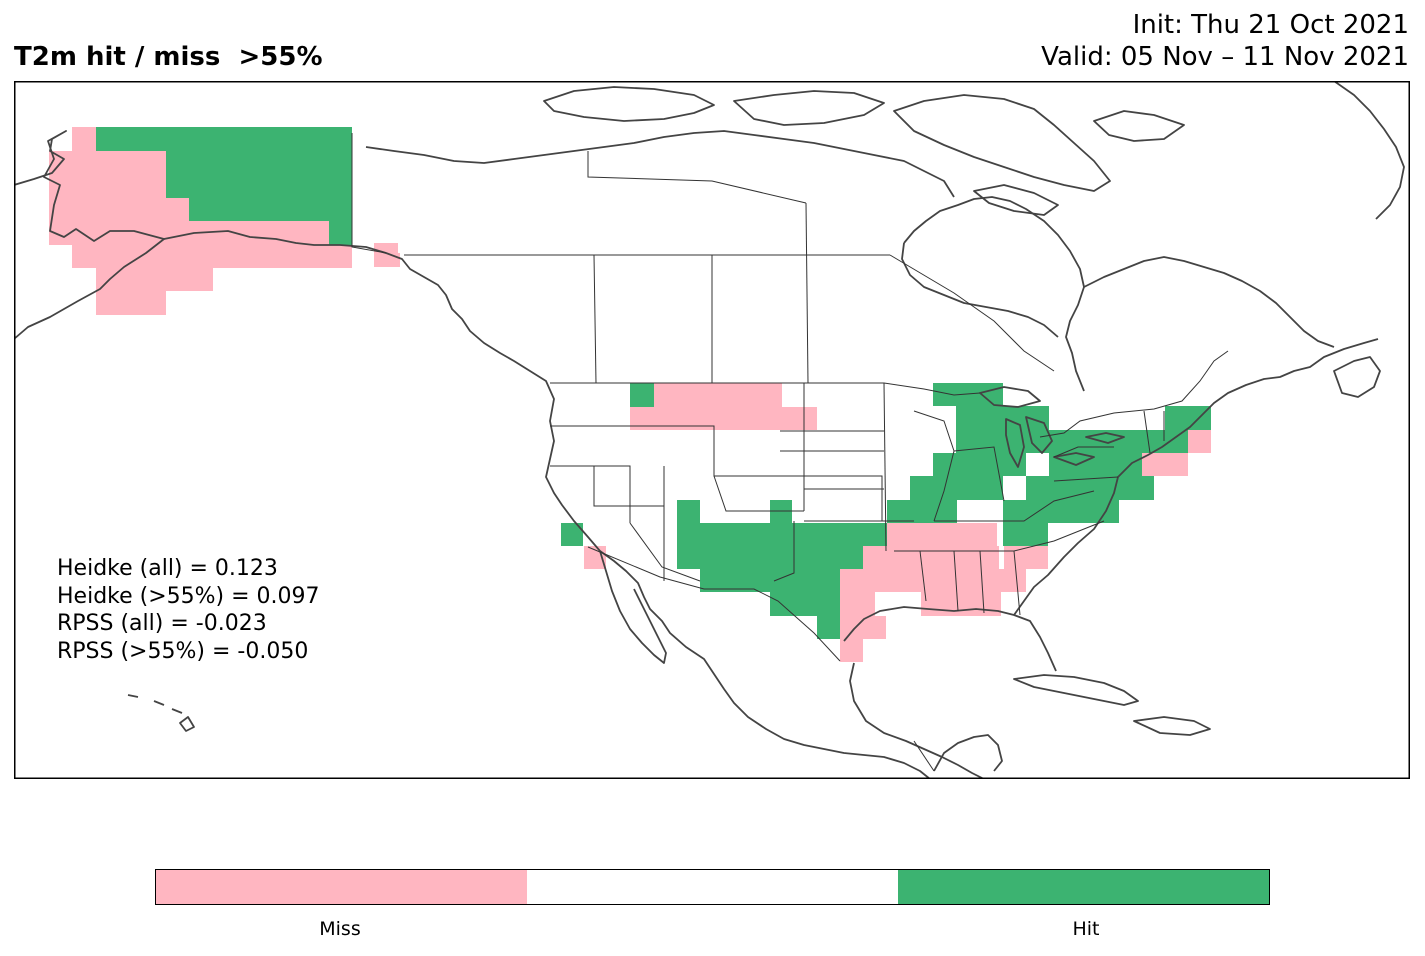  What do you see at coordinates (188, 596) in the screenshot?
I see `heidke-55: Heidke (>55%) = 0.097` at bounding box center [188, 596].